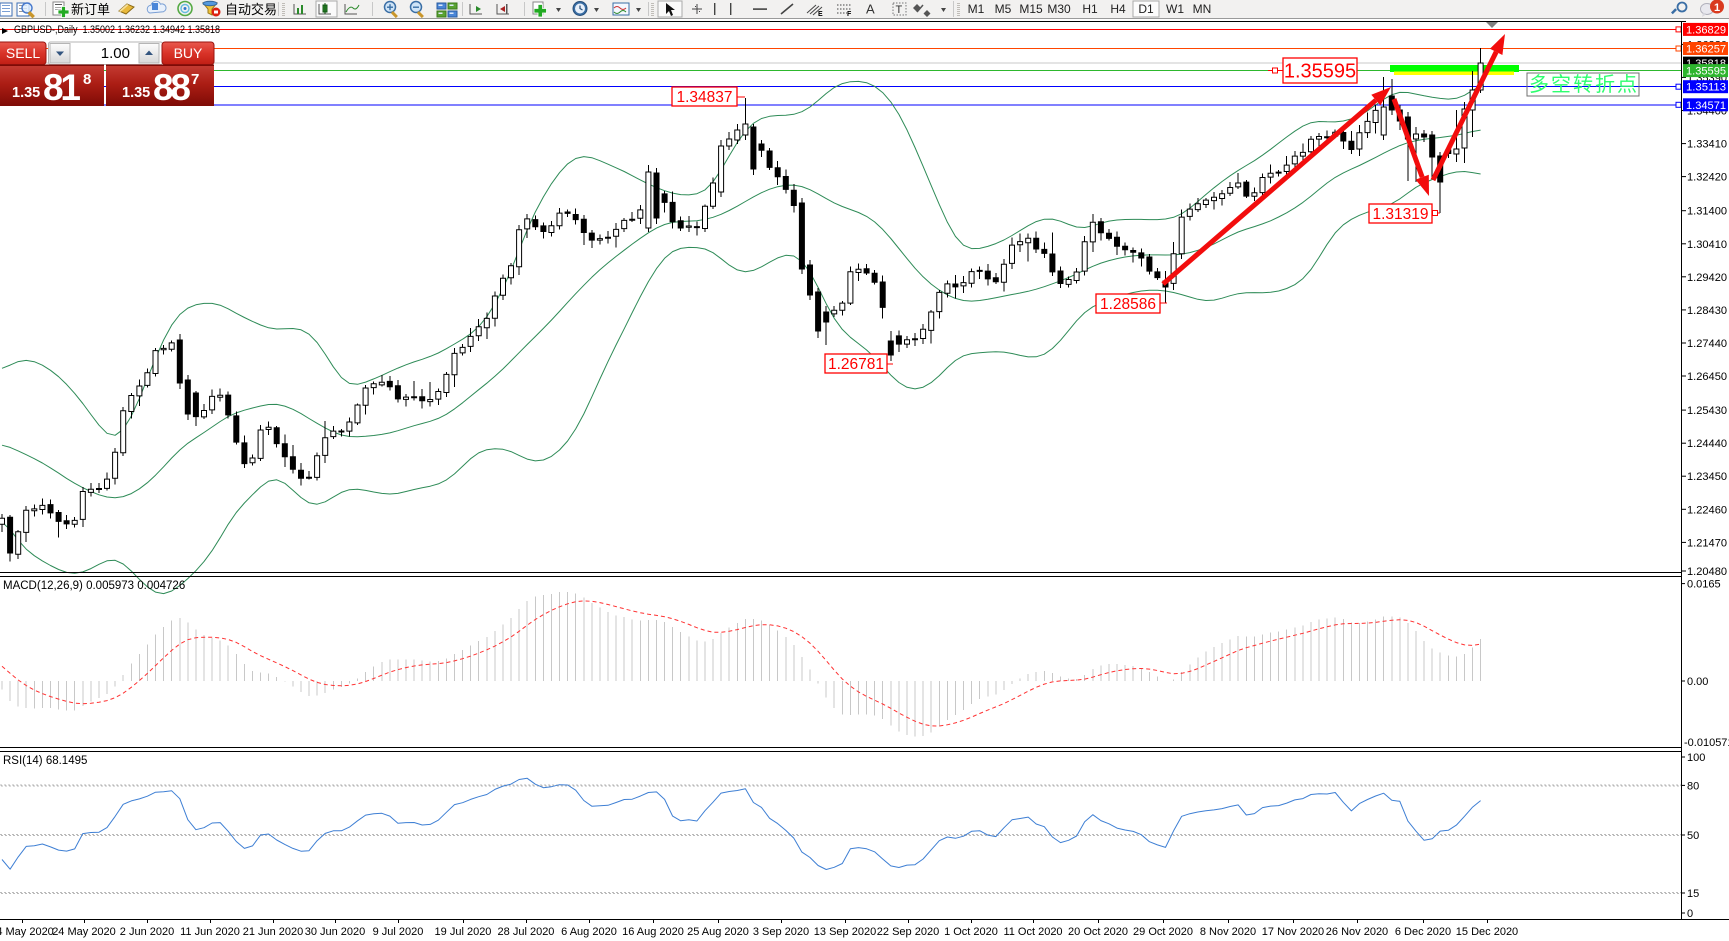  What do you see at coordinates (526, 932) in the screenshot?
I see `svg-text: 28 Jul 2020` at bounding box center [526, 932].